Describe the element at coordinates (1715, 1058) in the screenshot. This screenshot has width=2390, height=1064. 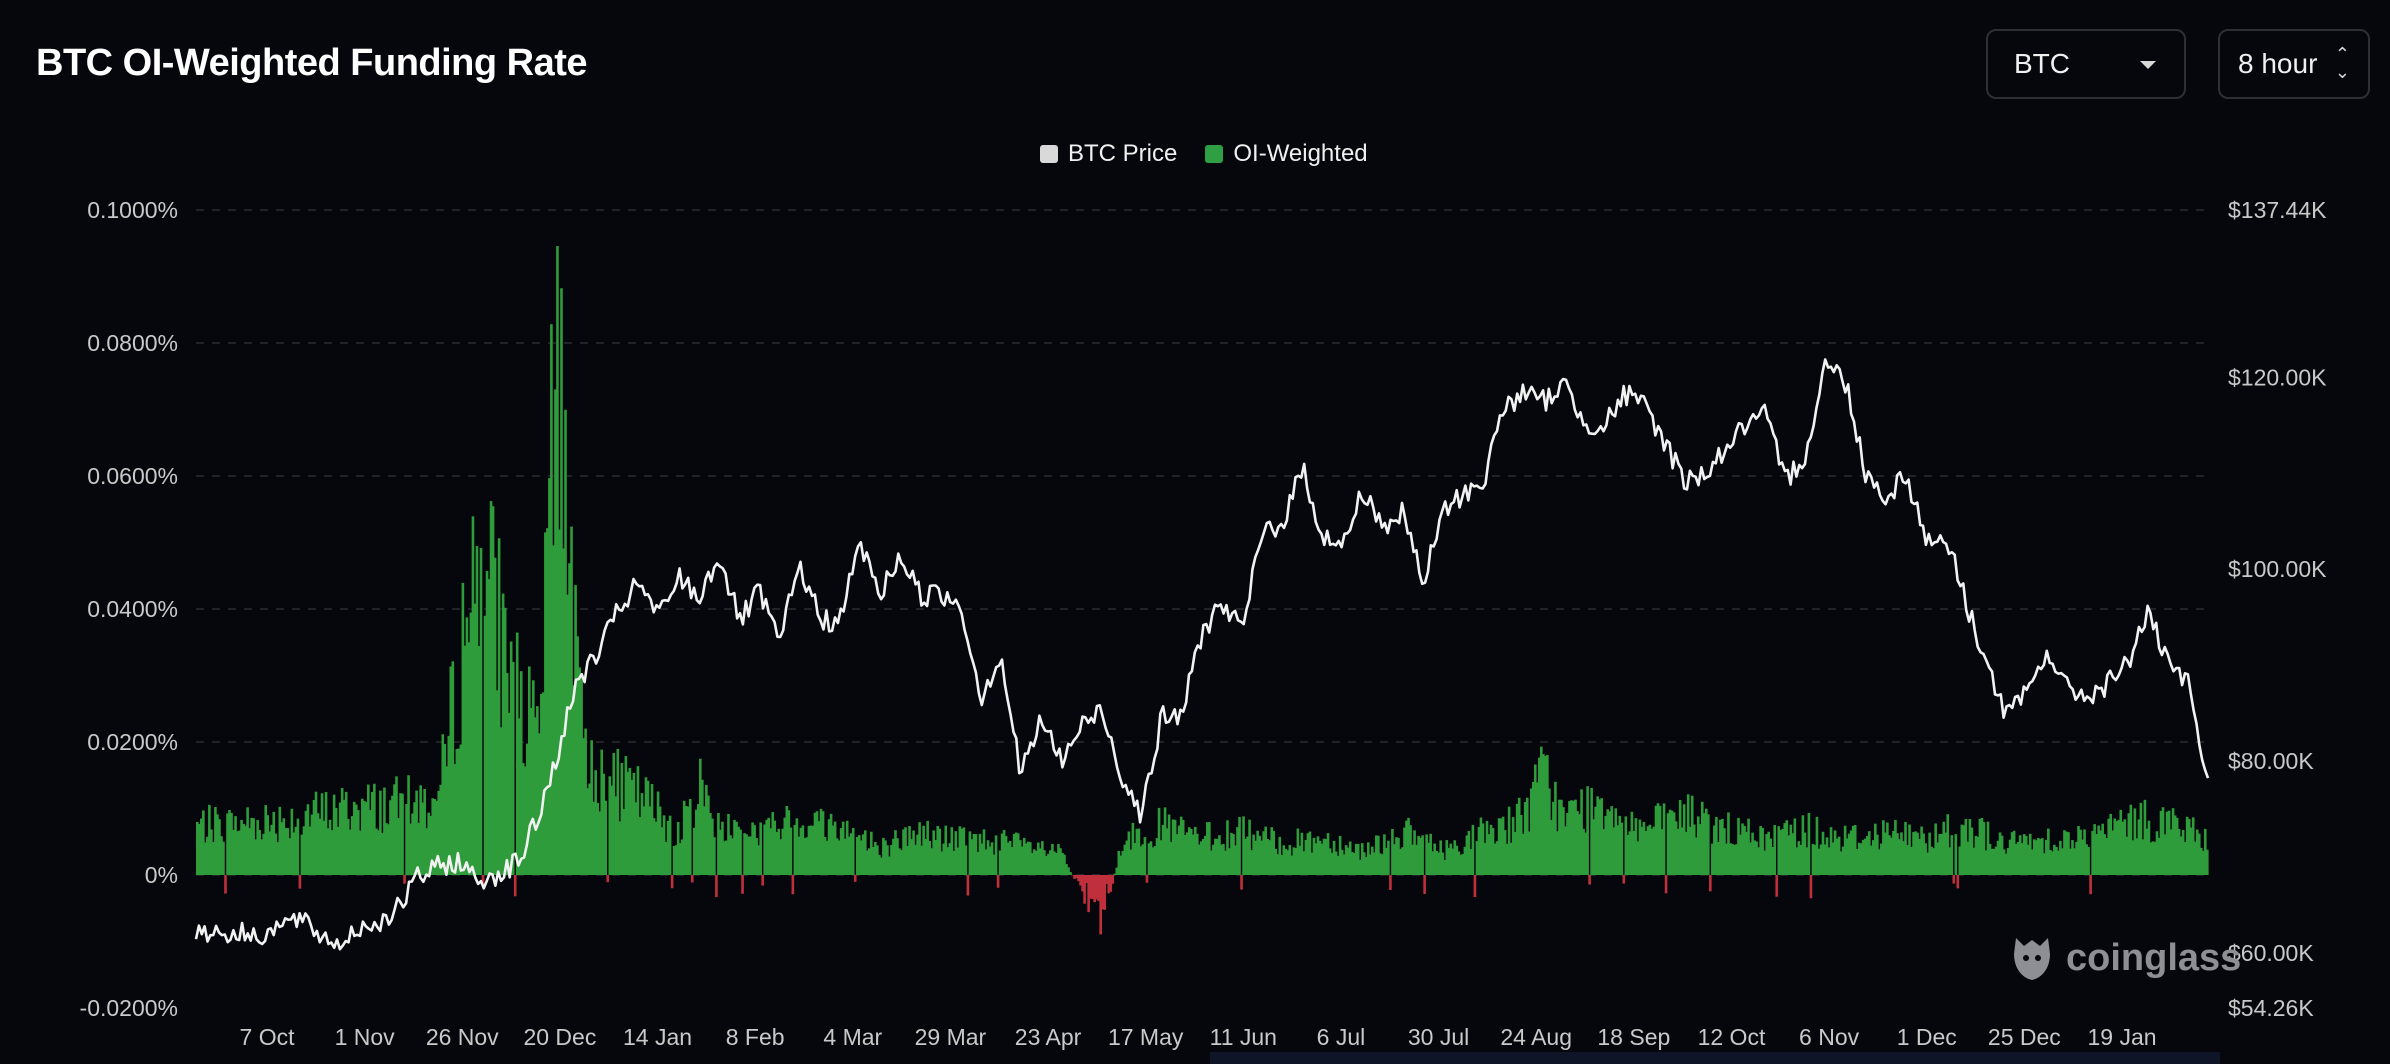
I see `range-scrollbar` at that location.